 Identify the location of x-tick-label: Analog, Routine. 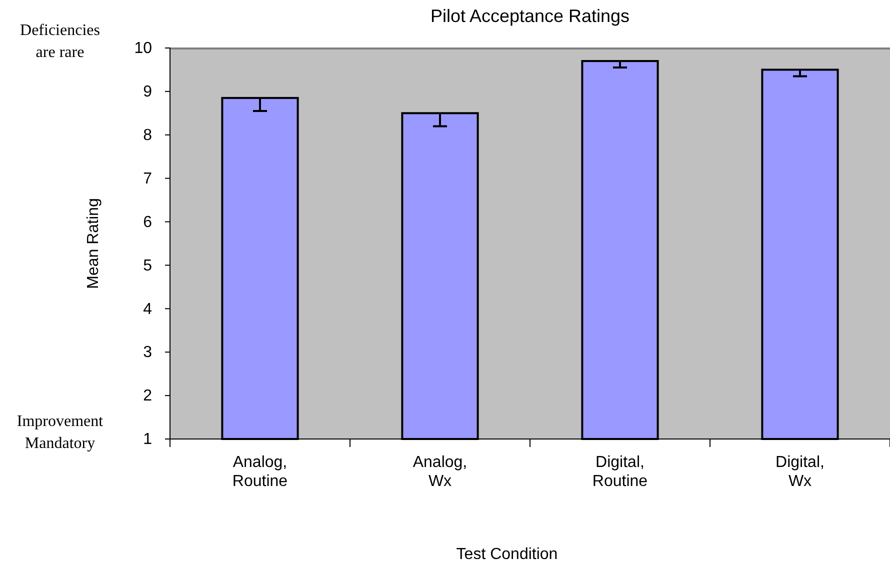
(260, 472).